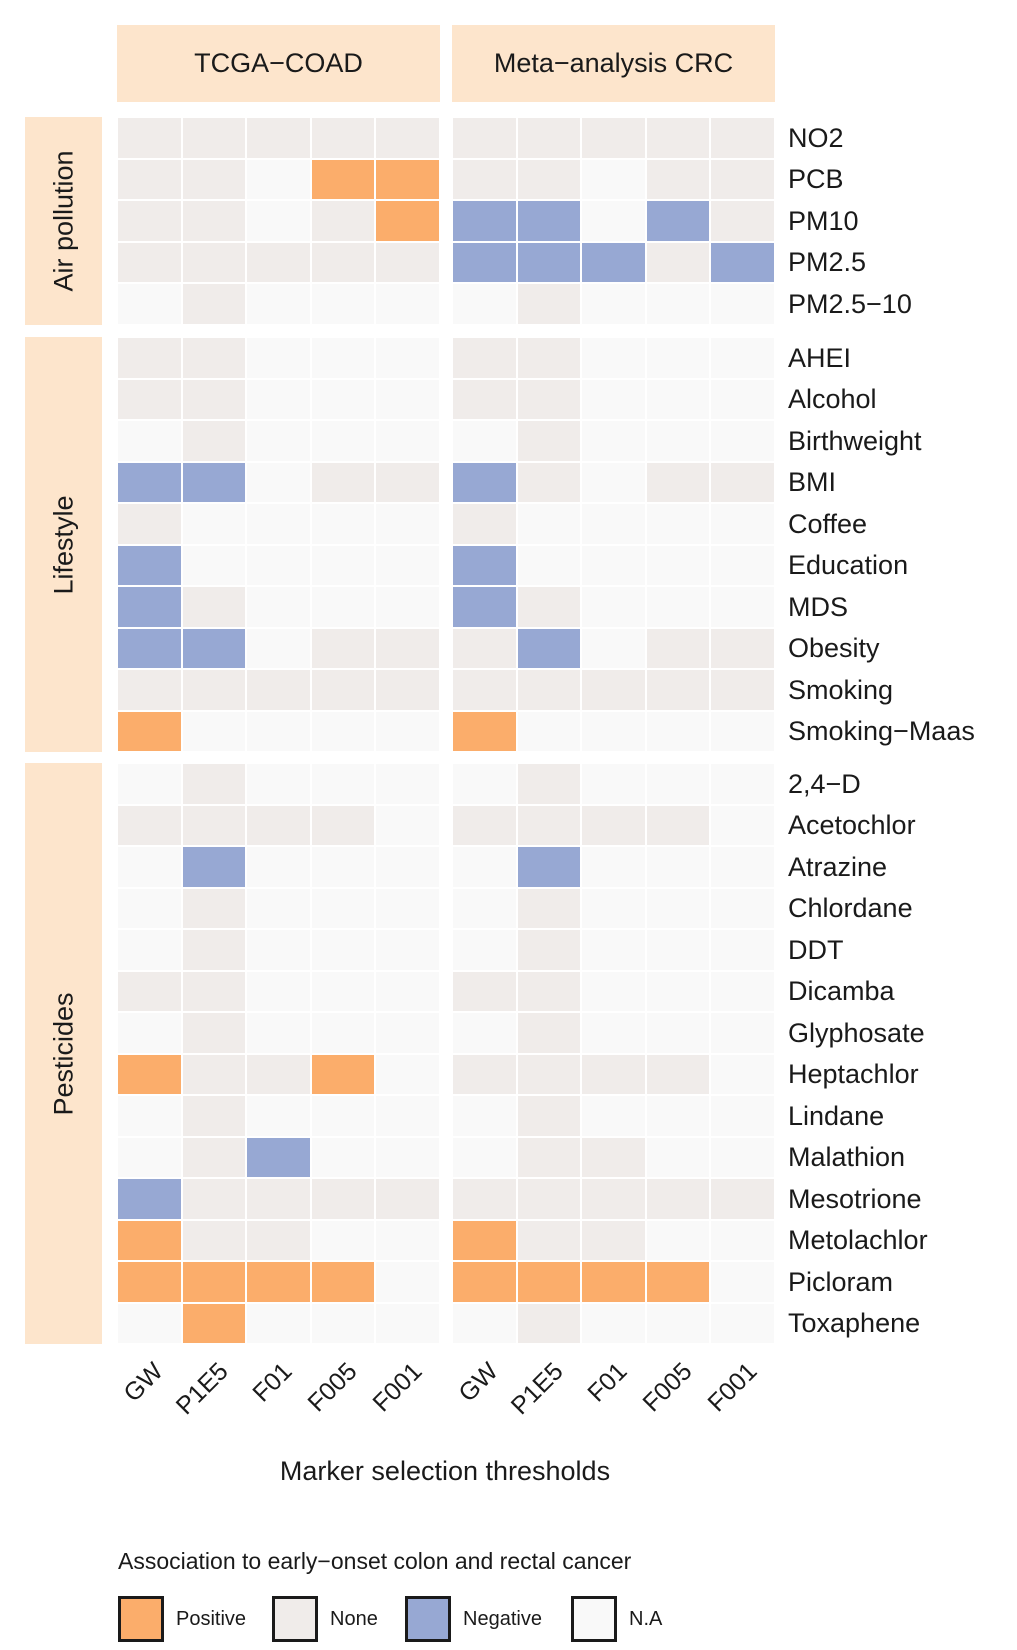 Image resolution: width=1017 pixels, height=1650 pixels. What do you see at coordinates (858, 1240) in the screenshot?
I see `row-label: Metolachlor` at bounding box center [858, 1240].